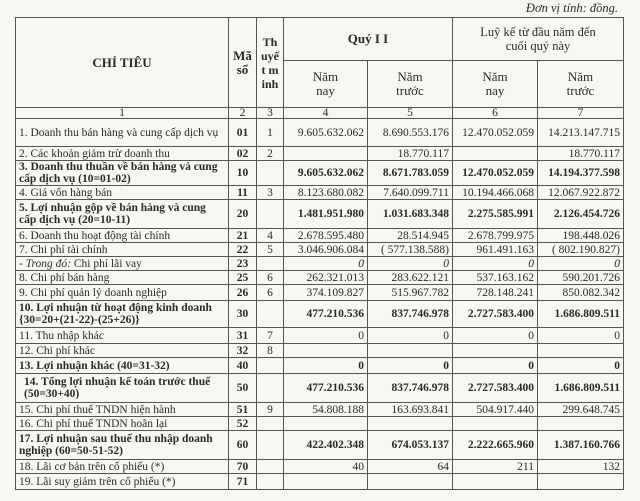 Image resolution: width=640 pixels, height=501 pixels. I want to click on unit-note: Đơn vị tính: đồng., so click(571, 8).